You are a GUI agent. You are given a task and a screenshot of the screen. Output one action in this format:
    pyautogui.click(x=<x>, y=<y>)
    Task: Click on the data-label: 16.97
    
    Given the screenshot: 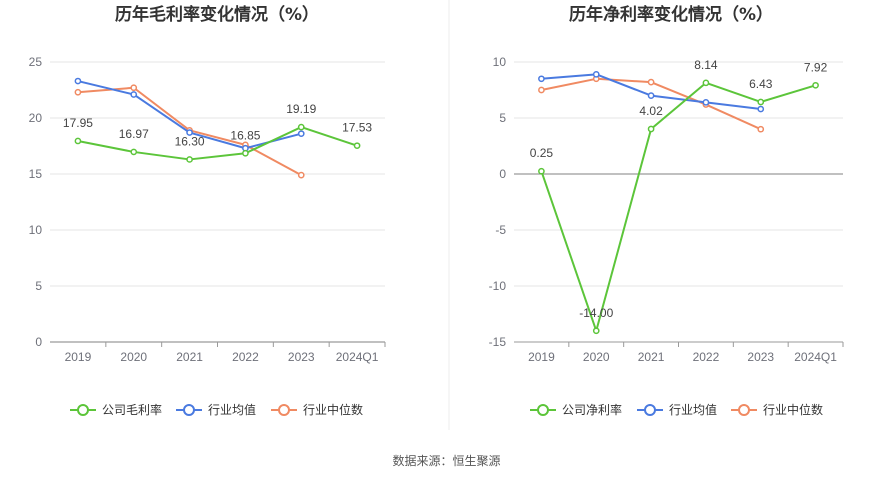 What is the action you would take?
    pyautogui.click(x=134, y=134)
    